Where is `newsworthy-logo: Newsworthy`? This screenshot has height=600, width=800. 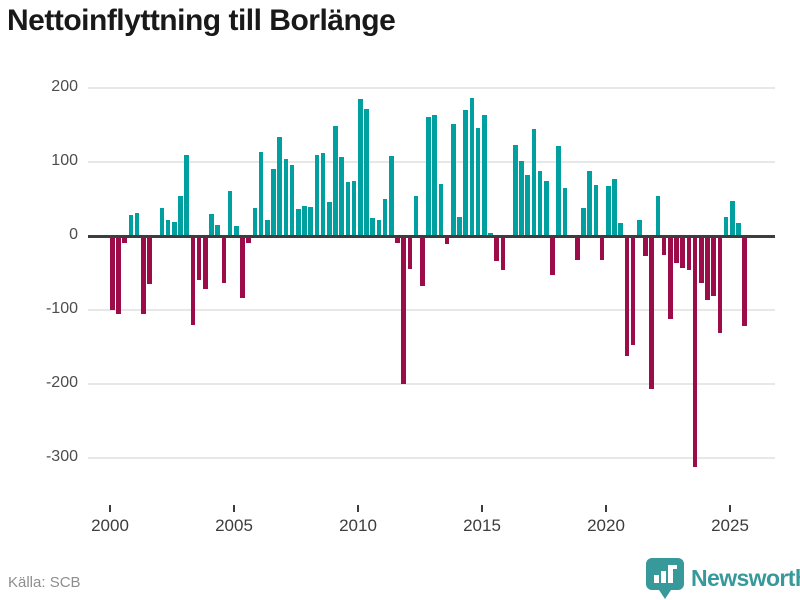 newsworthy-logo: Newsworthy is located at coordinates (723, 578).